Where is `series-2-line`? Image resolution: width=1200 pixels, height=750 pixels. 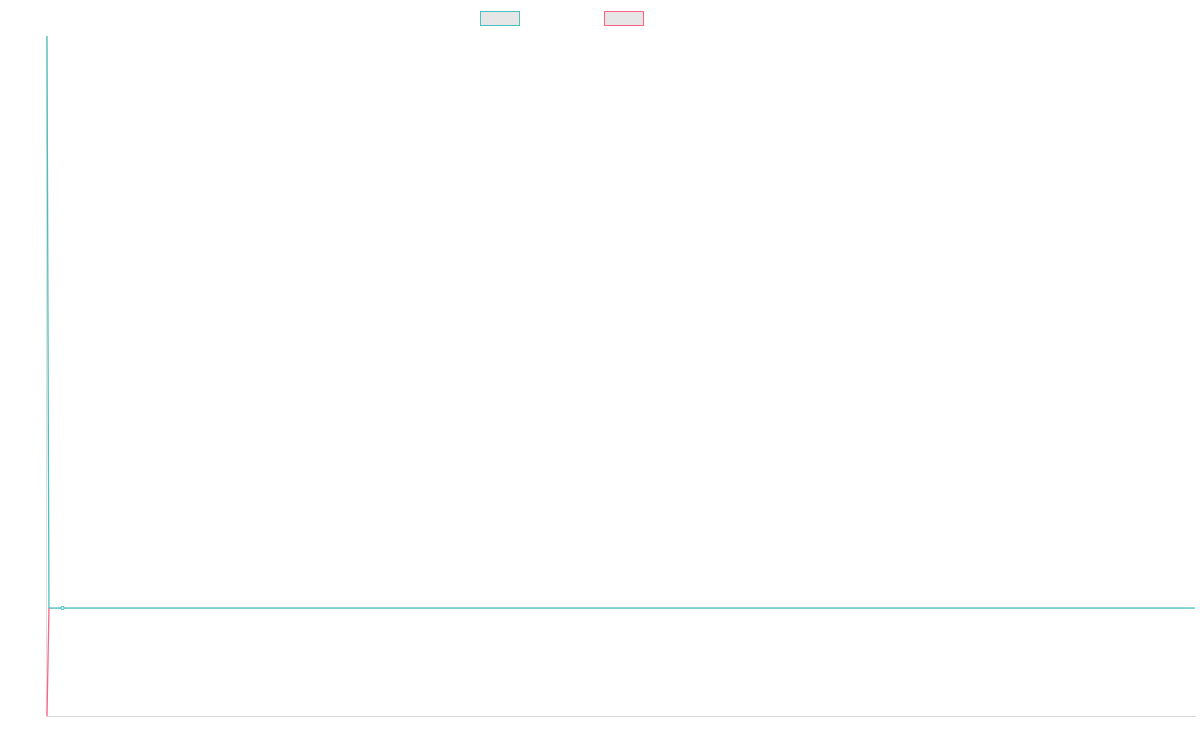 series-2-line is located at coordinates (48, 662).